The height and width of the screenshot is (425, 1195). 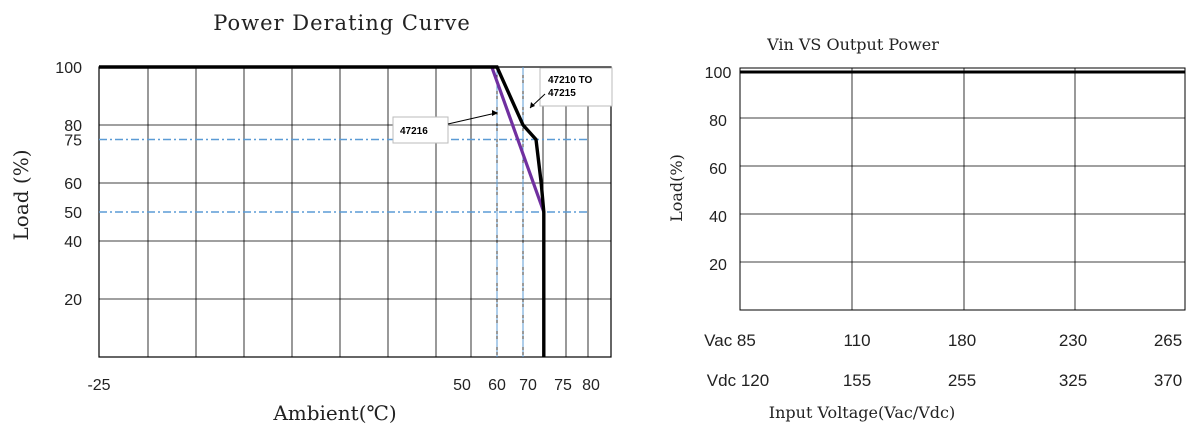 What do you see at coordinates (1073, 340) in the screenshot?
I see `x-tick-label-vac: 230` at bounding box center [1073, 340].